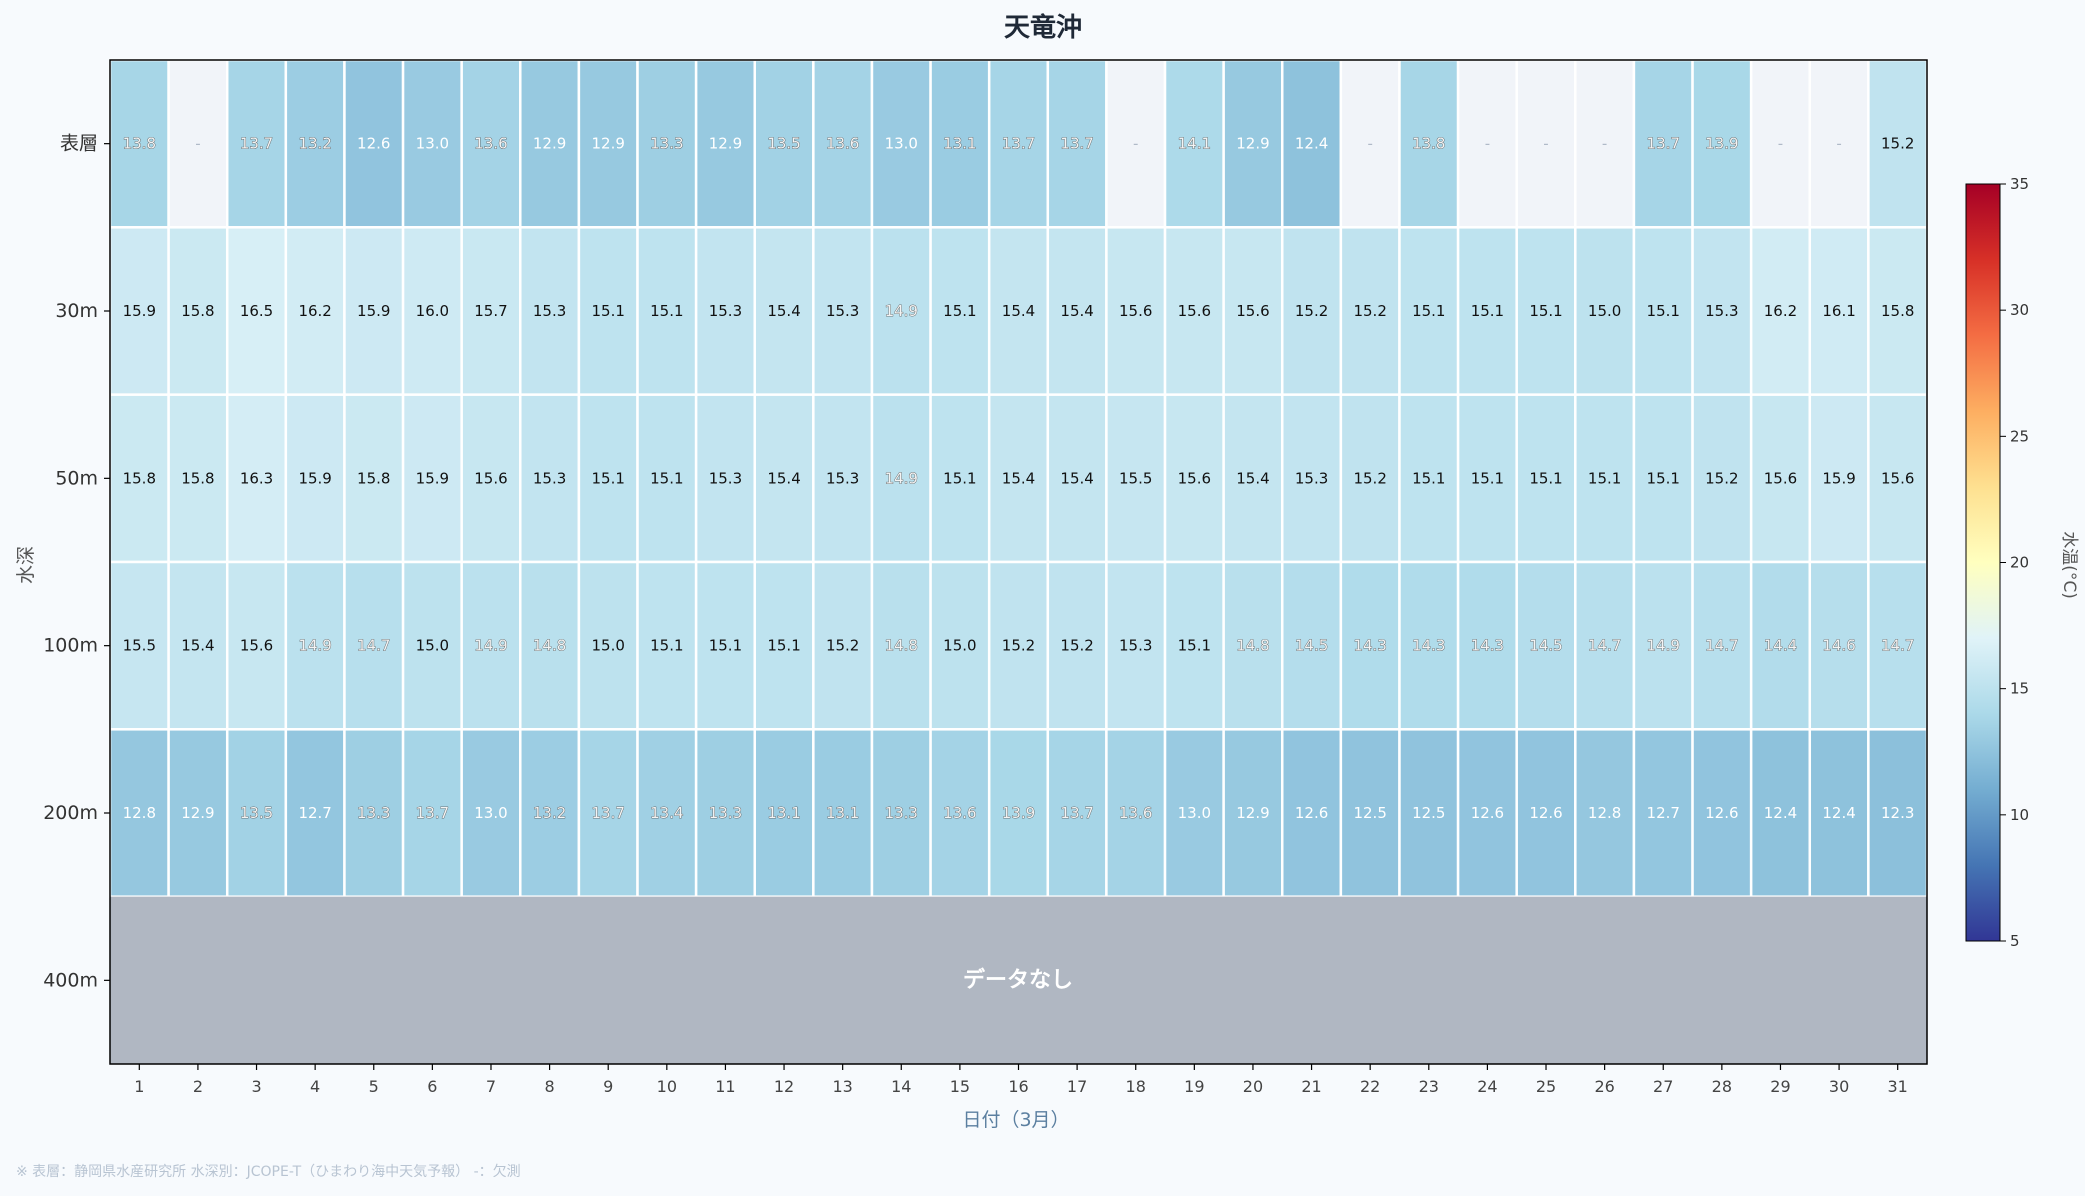 This screenshot has height=1196, width=2085. Describe the element at coordinates (491, 1086) in the screenshot. I see `x-tick-label: 7` at that location.